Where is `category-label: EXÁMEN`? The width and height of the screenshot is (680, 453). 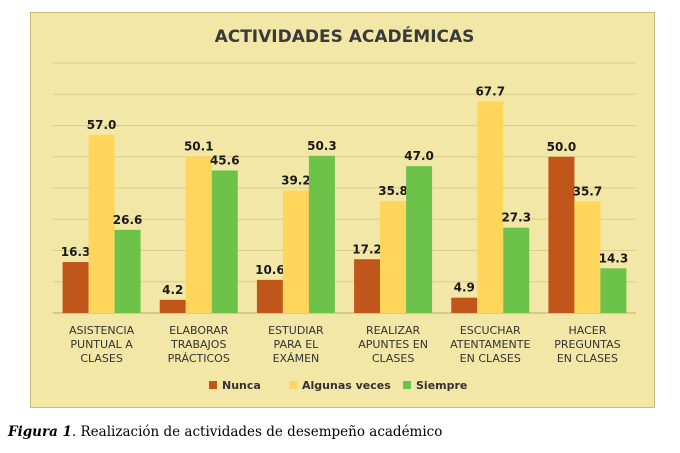 category-label: EXÁMEN is located at coordinates (296, 358).